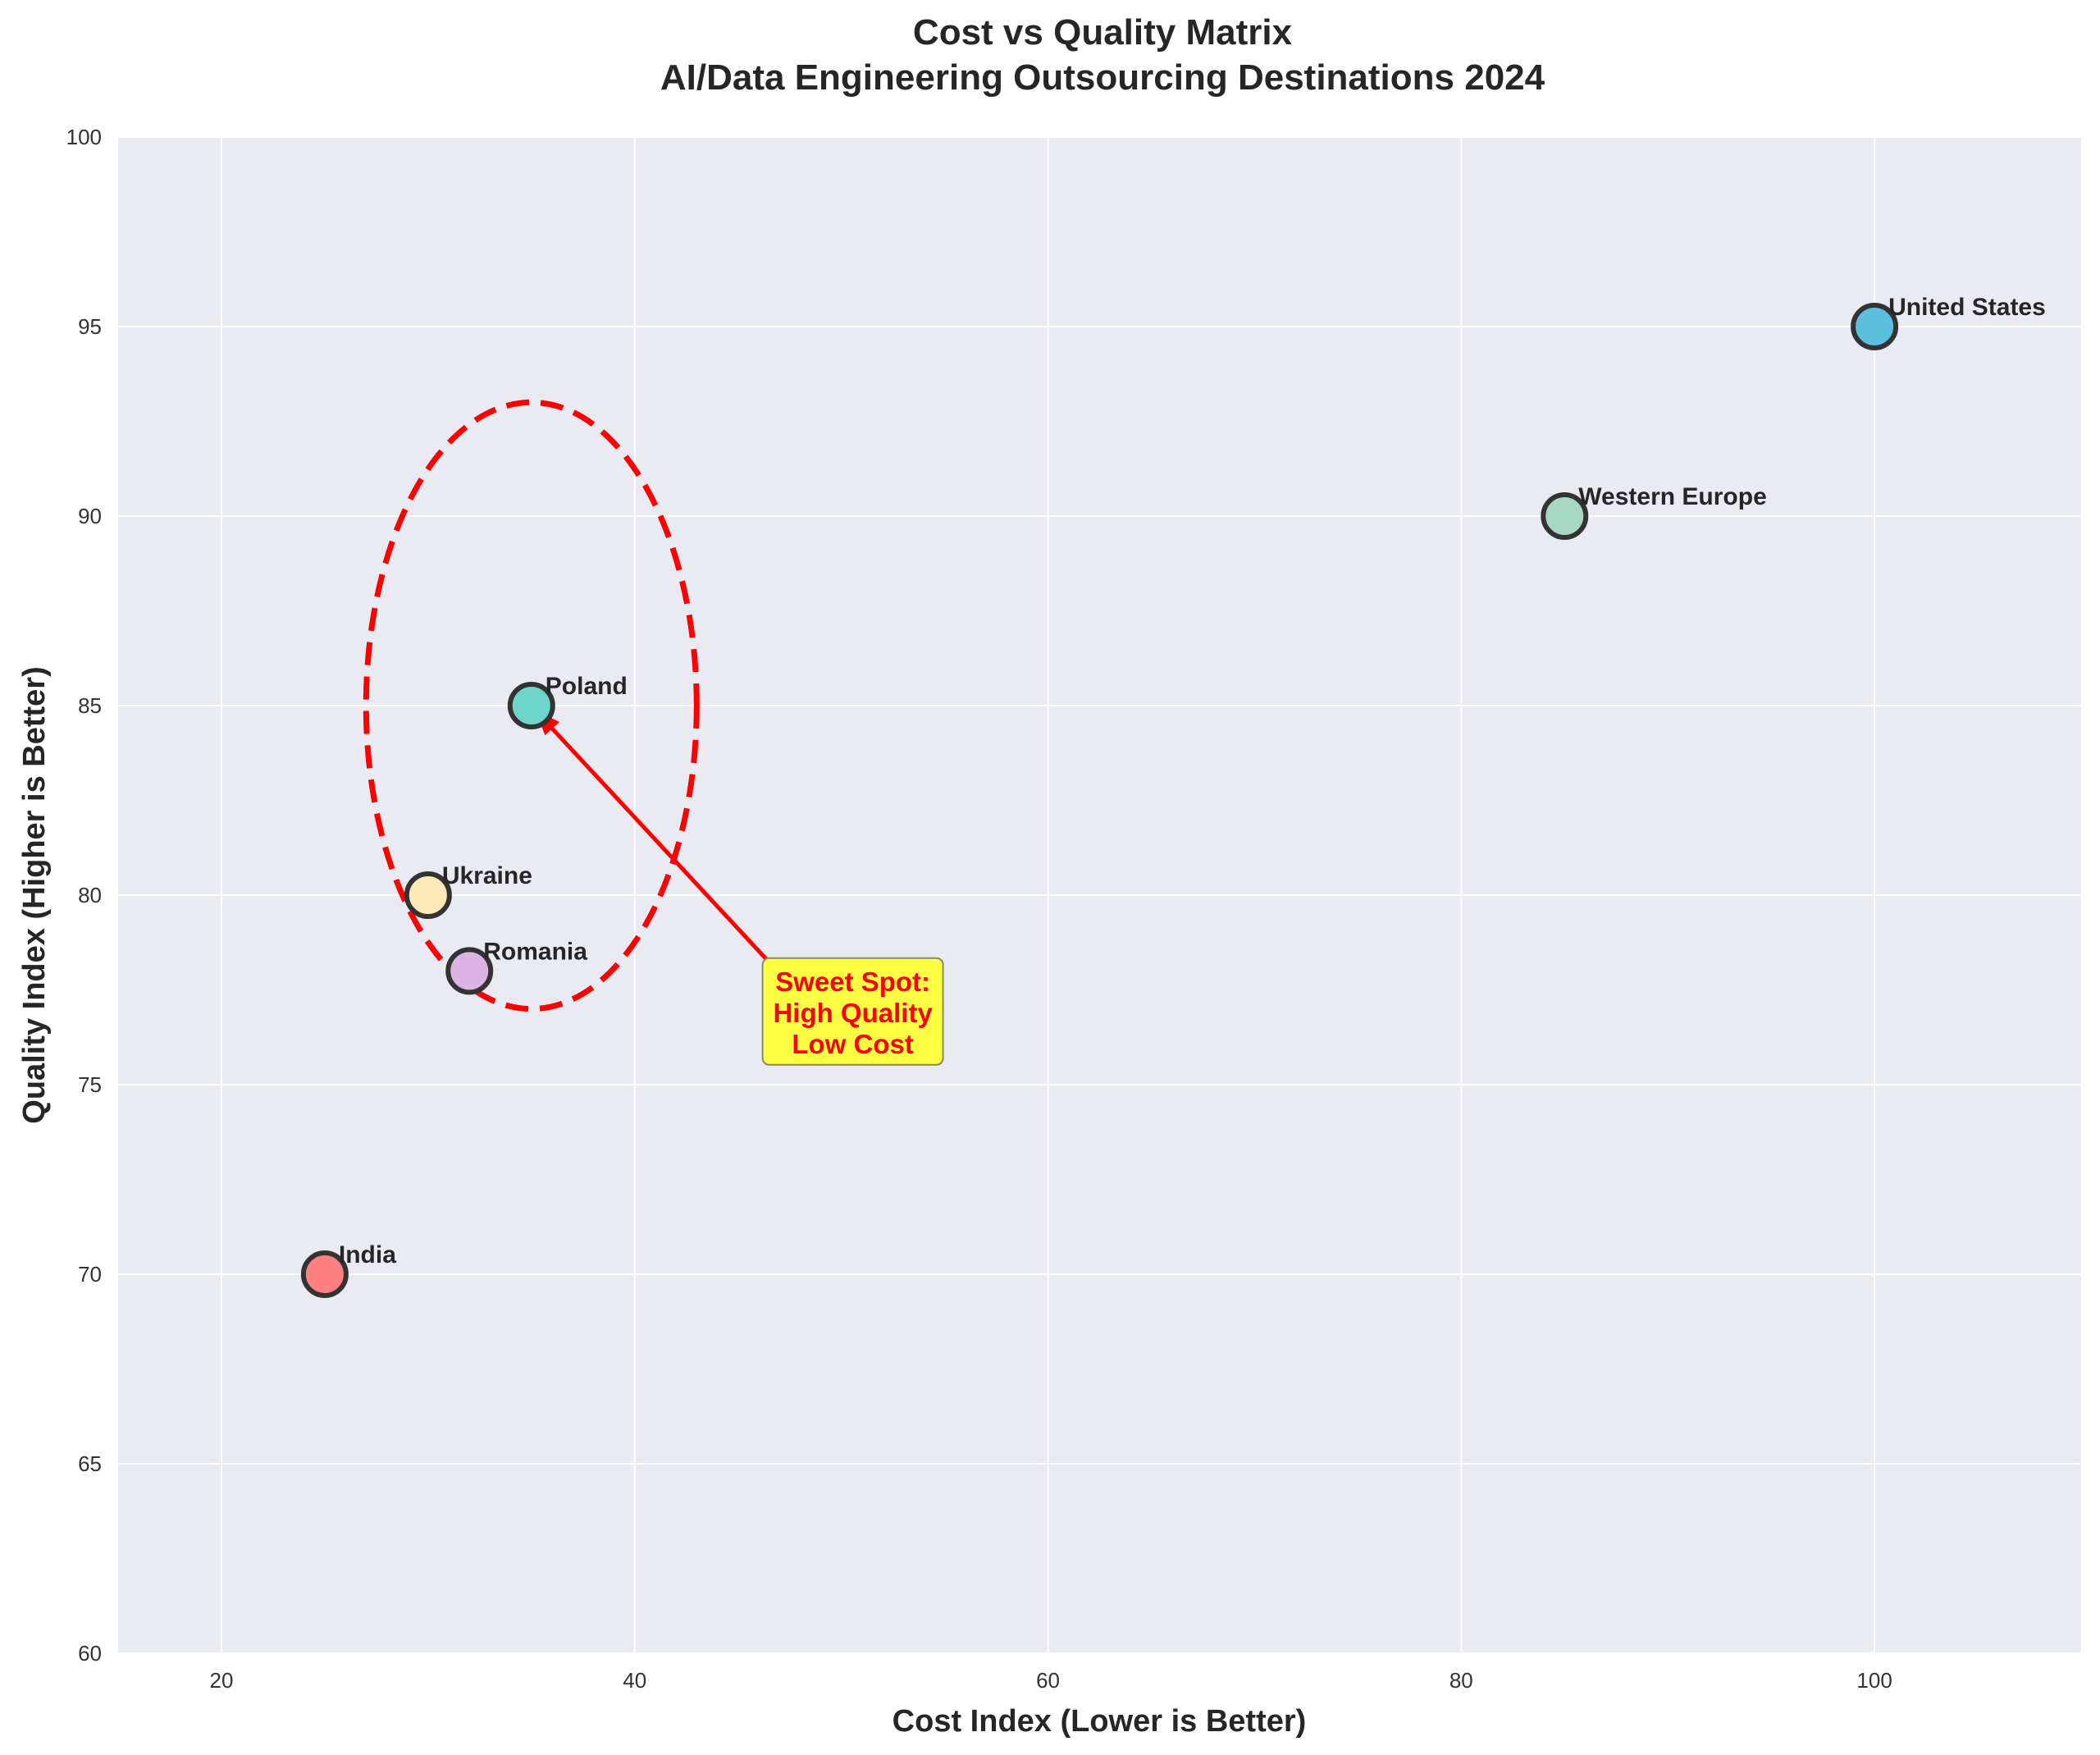  I want to click on x-tick-label: 20, so click(221, 1681).